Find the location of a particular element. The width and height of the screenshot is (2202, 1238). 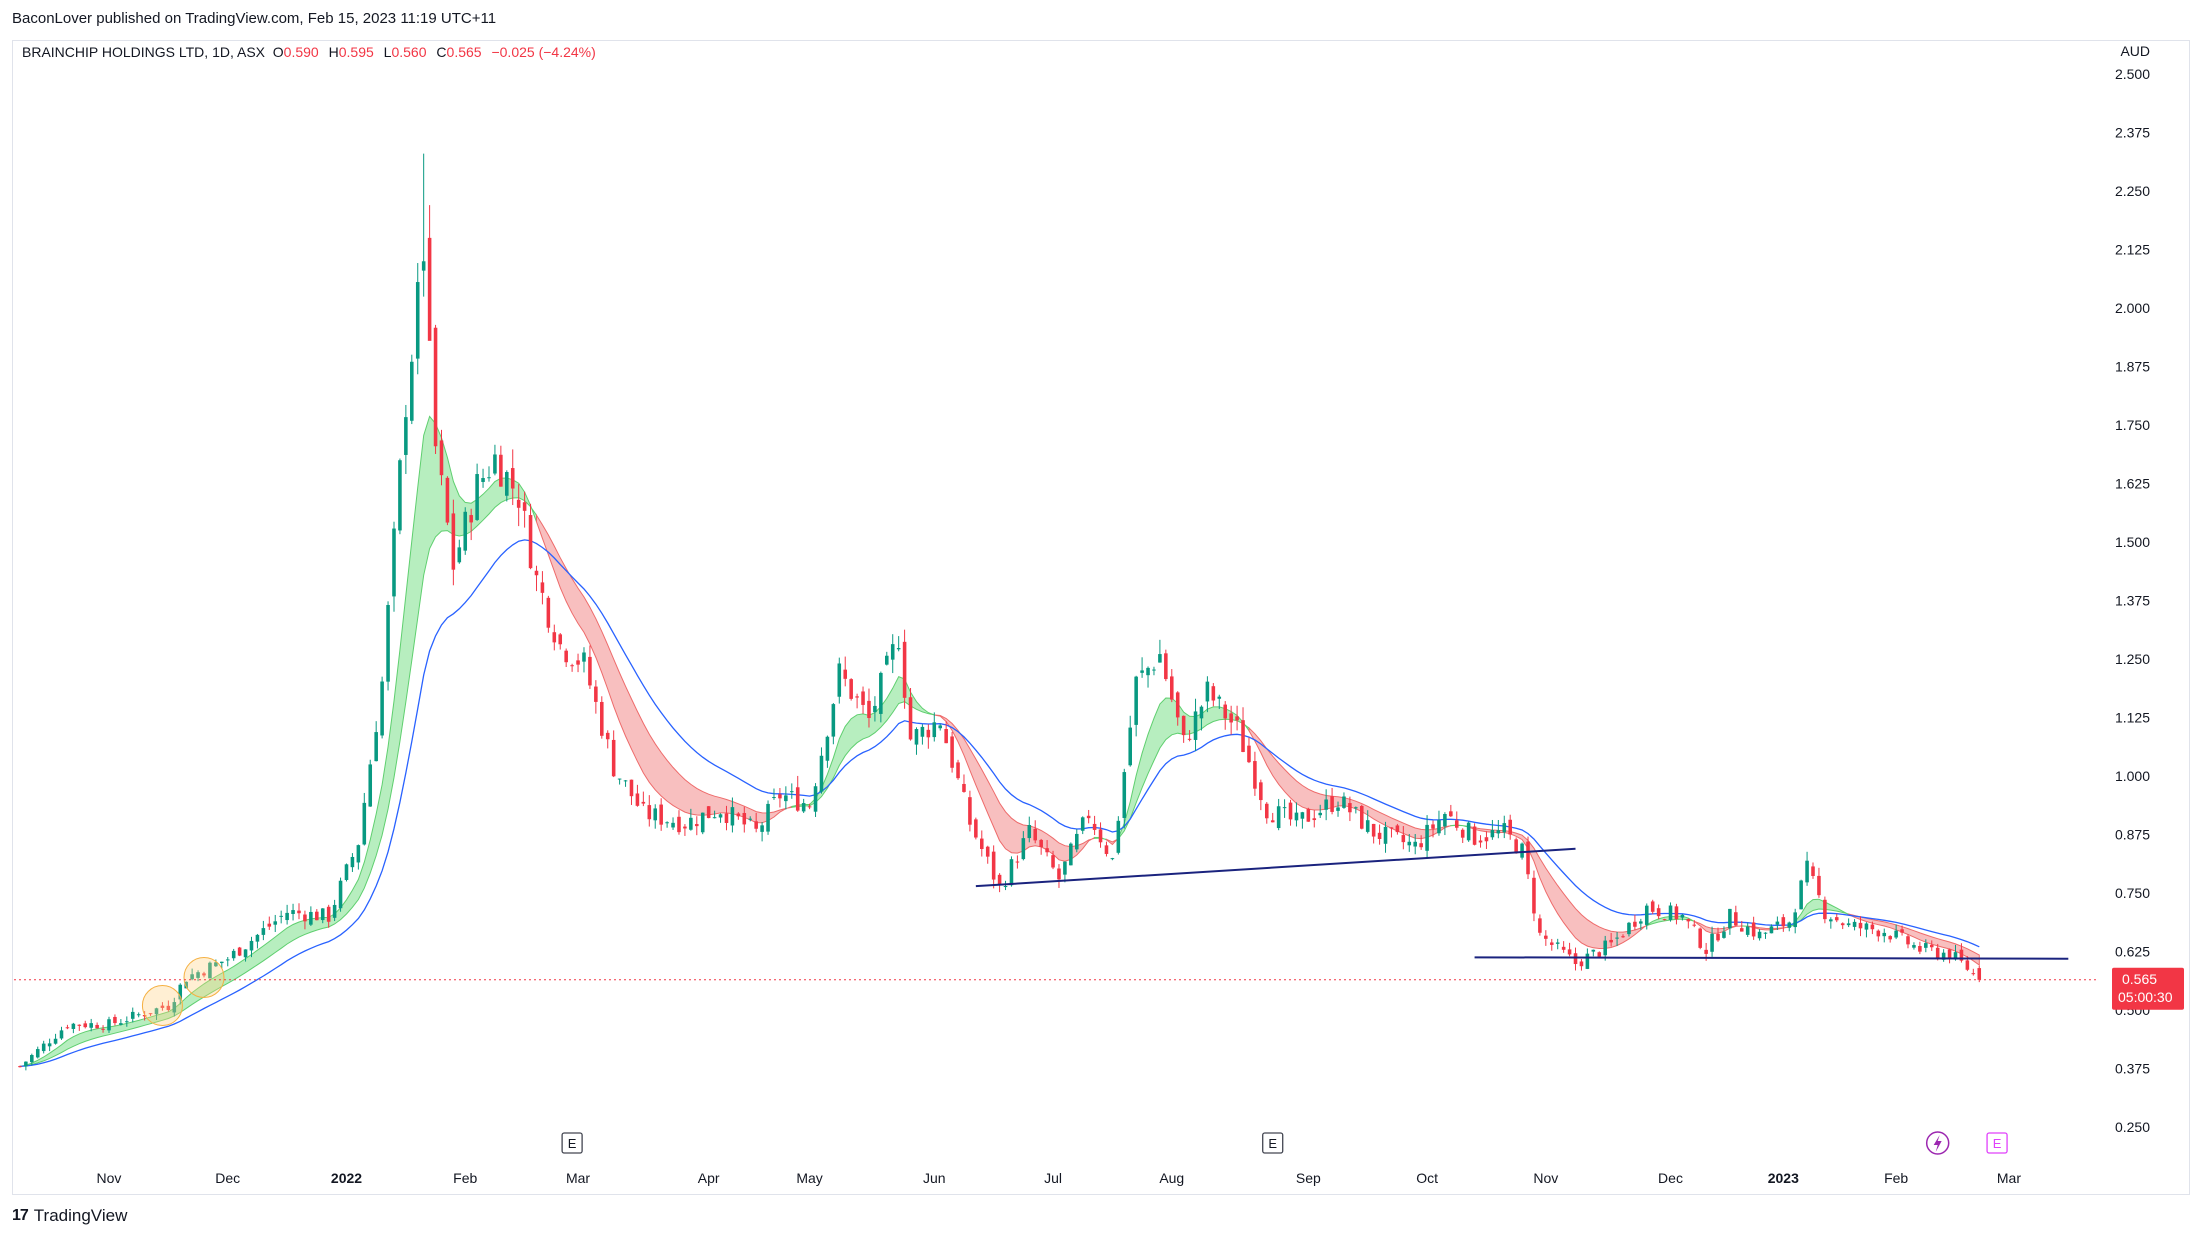

price-tick-label: 1.625 is located at coordinates (2132, 484).